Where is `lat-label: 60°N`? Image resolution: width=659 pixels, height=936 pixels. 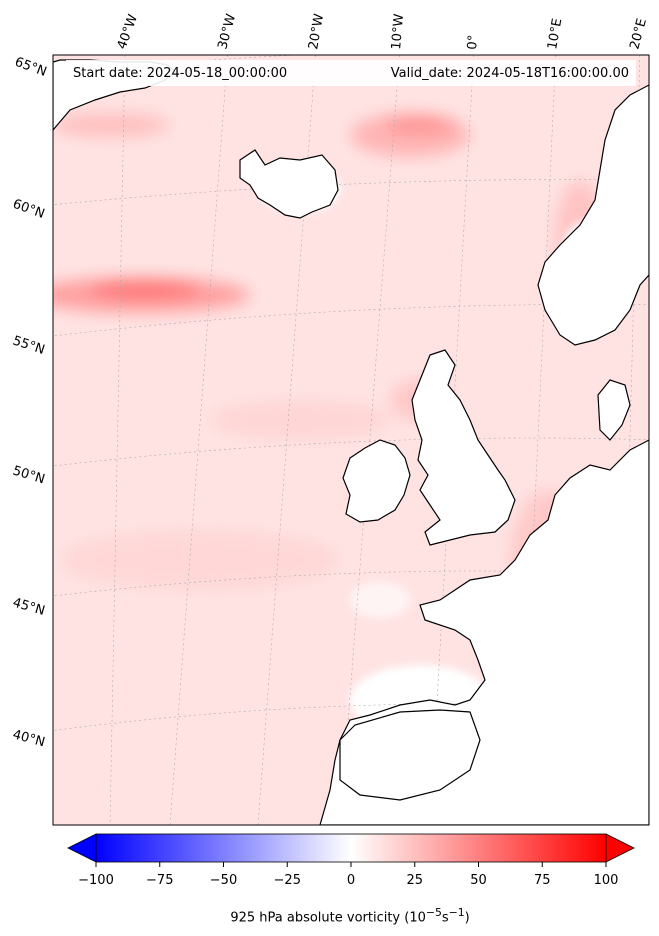
lat-label: 60°N is located at coordinates (29, 209).